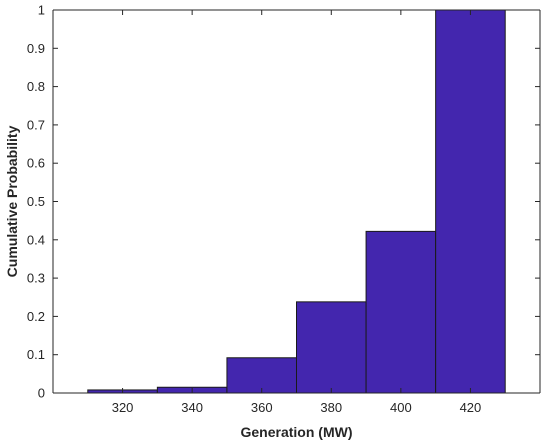 This screenshot has height=445, width=550. I want to click on y-tick-label: 0.7, so click(36, 124).